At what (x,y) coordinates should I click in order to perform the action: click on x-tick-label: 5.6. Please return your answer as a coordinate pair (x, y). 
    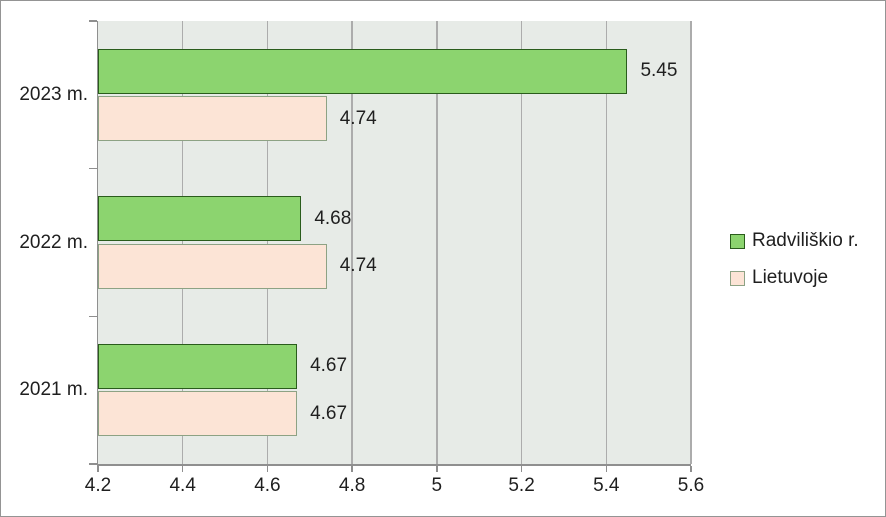
    Looking at the image, I should click on (691, 485).